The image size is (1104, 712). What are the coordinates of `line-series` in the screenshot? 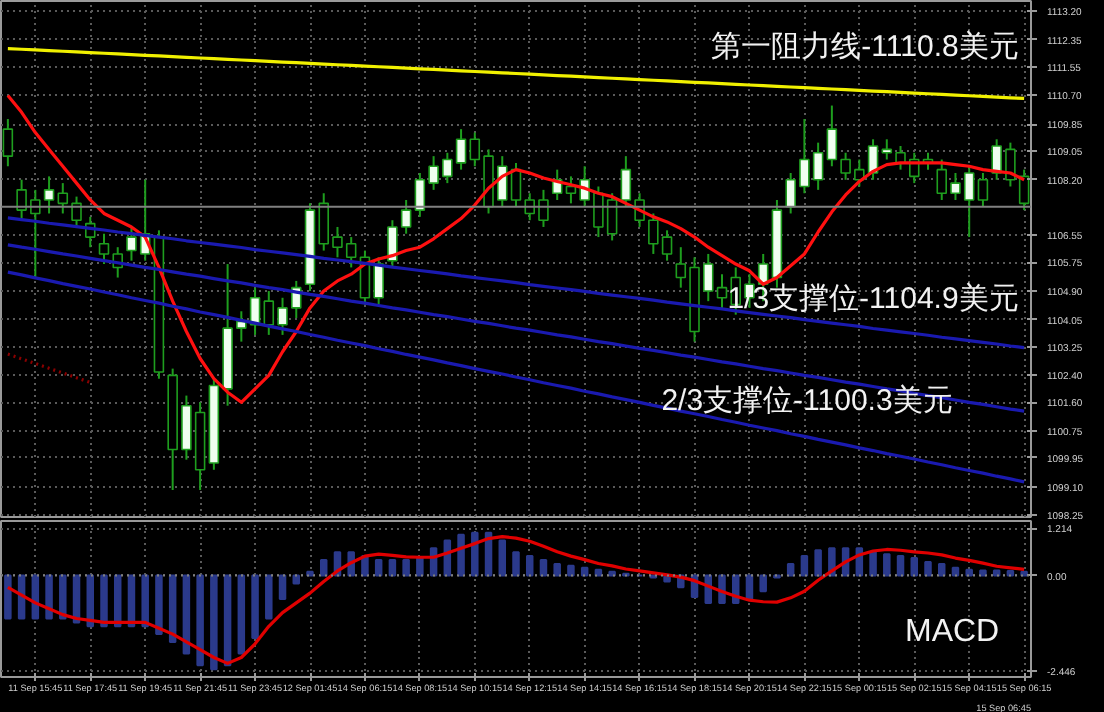 It's located at (49, 368).